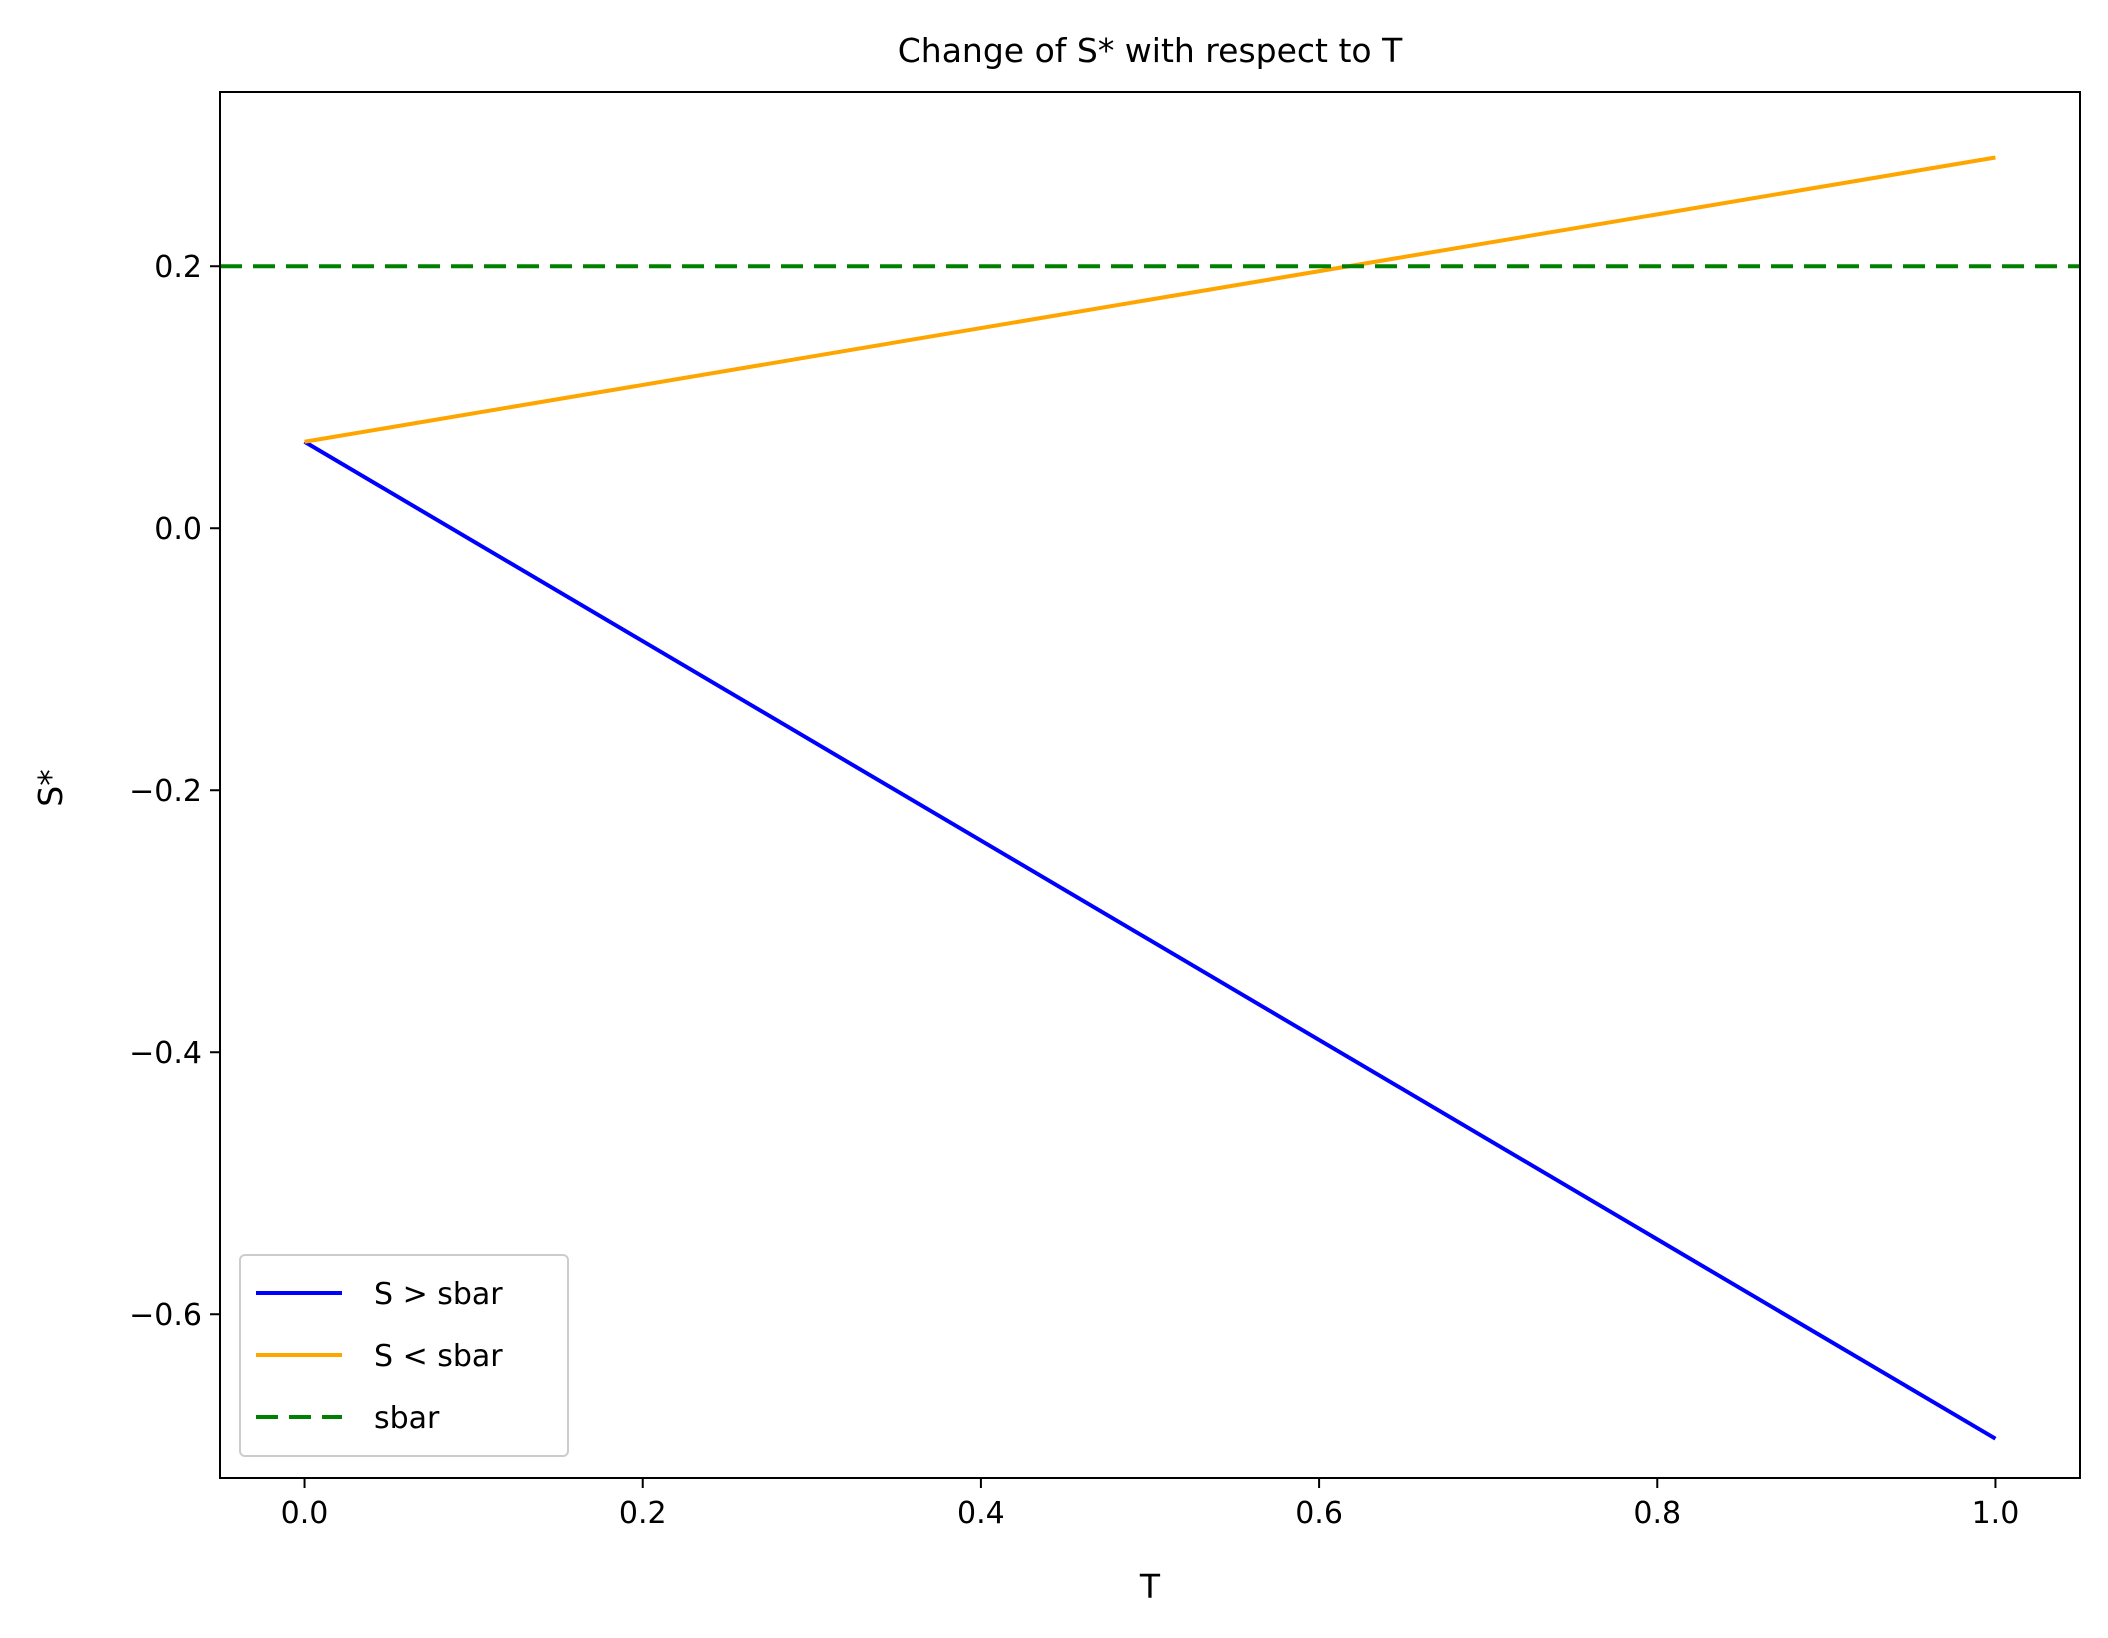 The width and height of the screenshot is (2108, 1638). Describe the element at coordinates (178, 529) in the screenshot. I see `y-tick-label: 0.0` at that location.